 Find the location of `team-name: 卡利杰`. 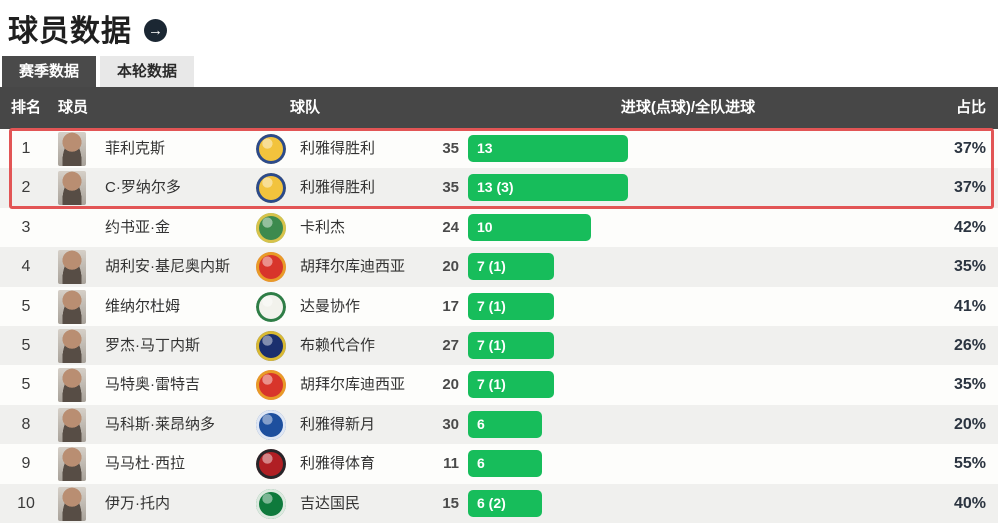

team-name: 卡利杰 is located at coordinates (323, 227).